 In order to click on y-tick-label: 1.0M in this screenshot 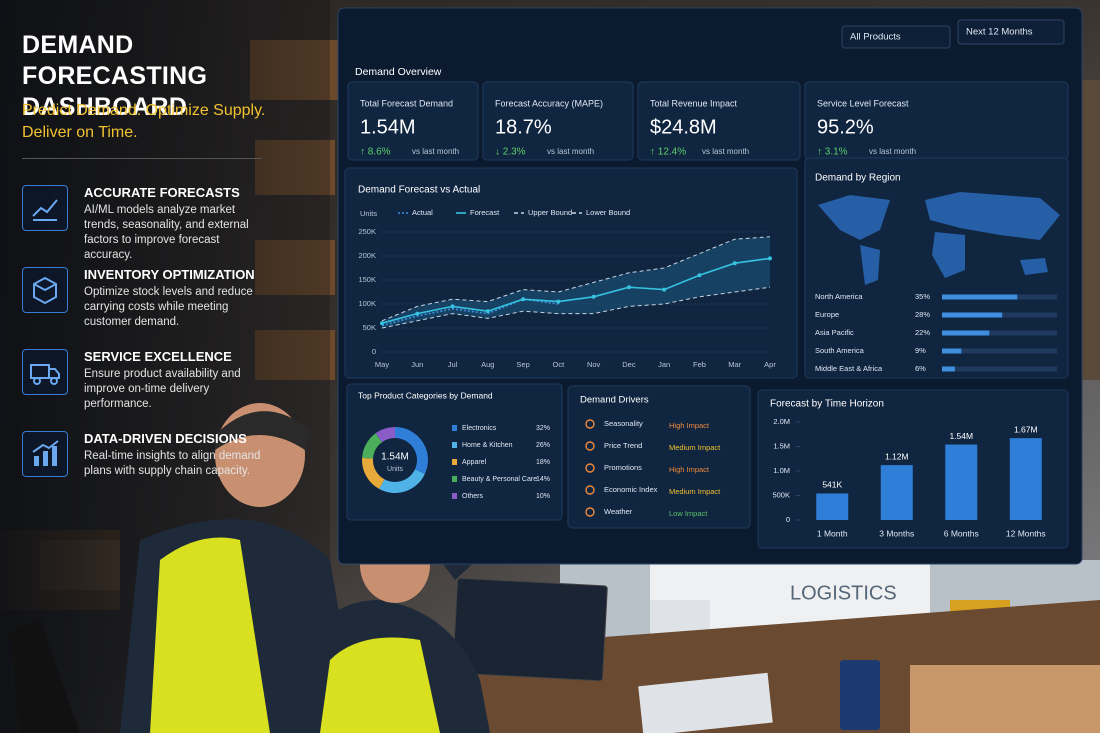, I will do `click(781, 470)`.